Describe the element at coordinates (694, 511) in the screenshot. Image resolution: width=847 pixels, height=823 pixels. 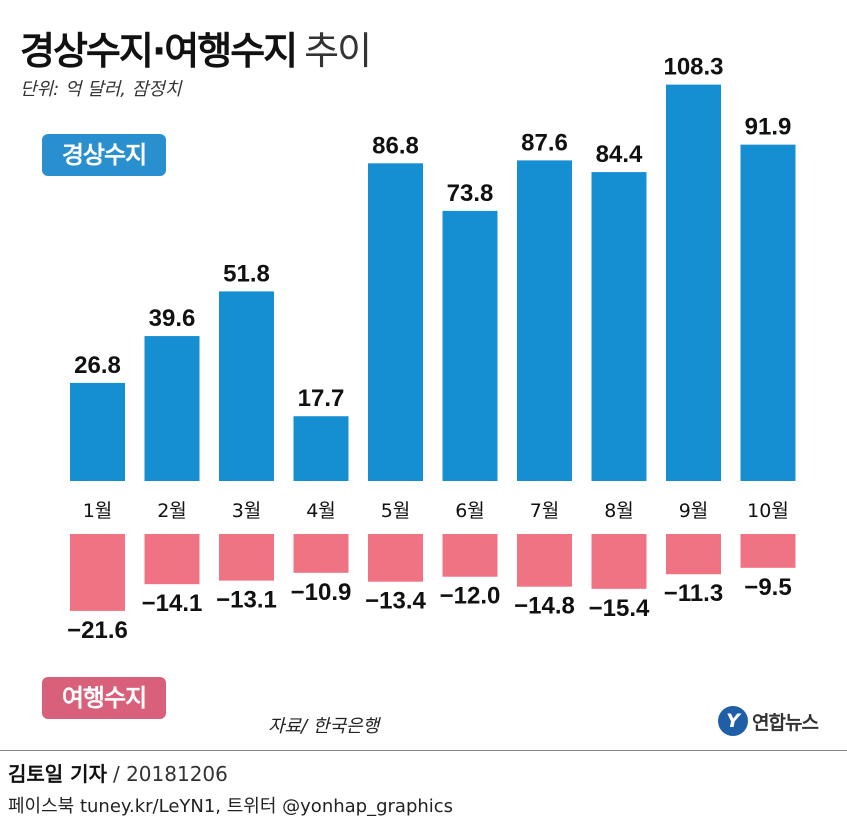
I see `month-label-9: 9월` at that location.